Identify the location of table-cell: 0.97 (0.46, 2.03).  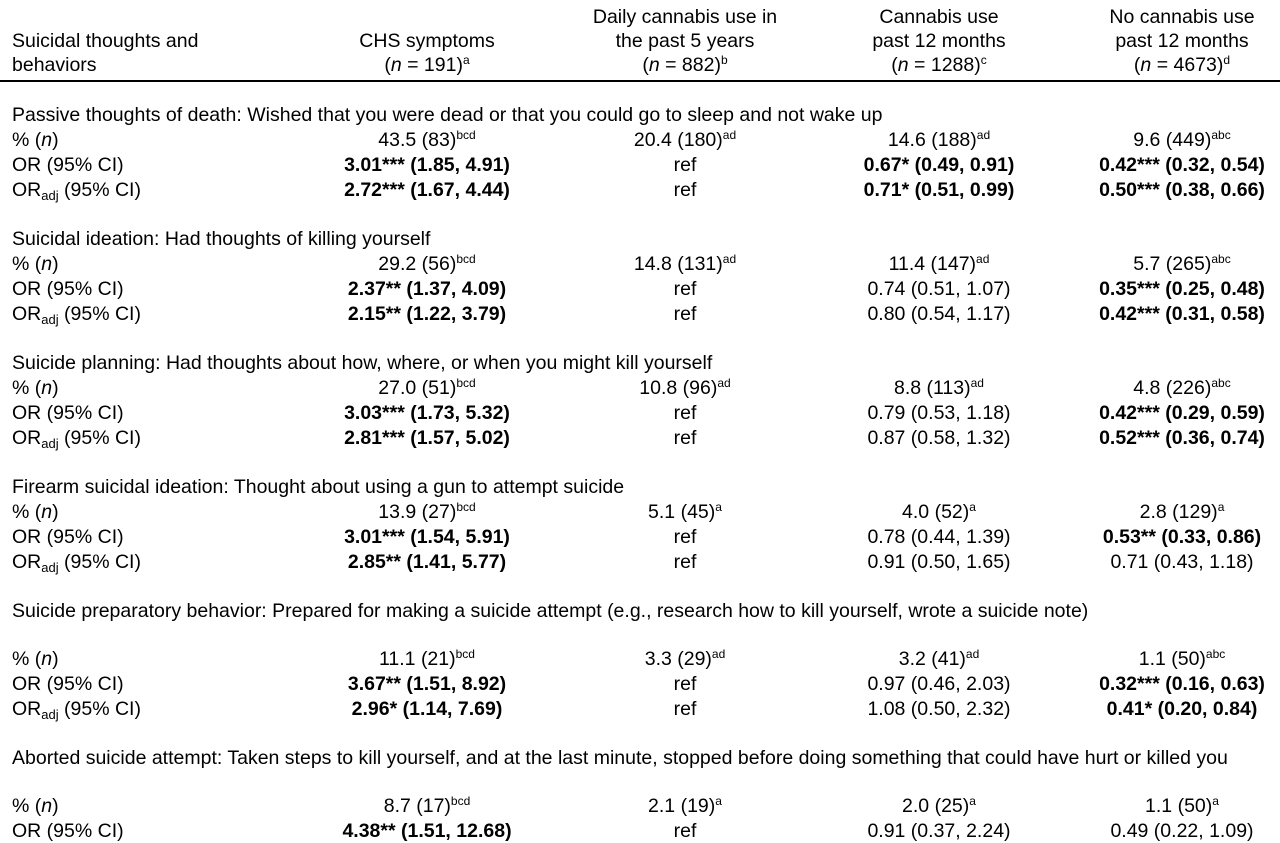
(939, 684).